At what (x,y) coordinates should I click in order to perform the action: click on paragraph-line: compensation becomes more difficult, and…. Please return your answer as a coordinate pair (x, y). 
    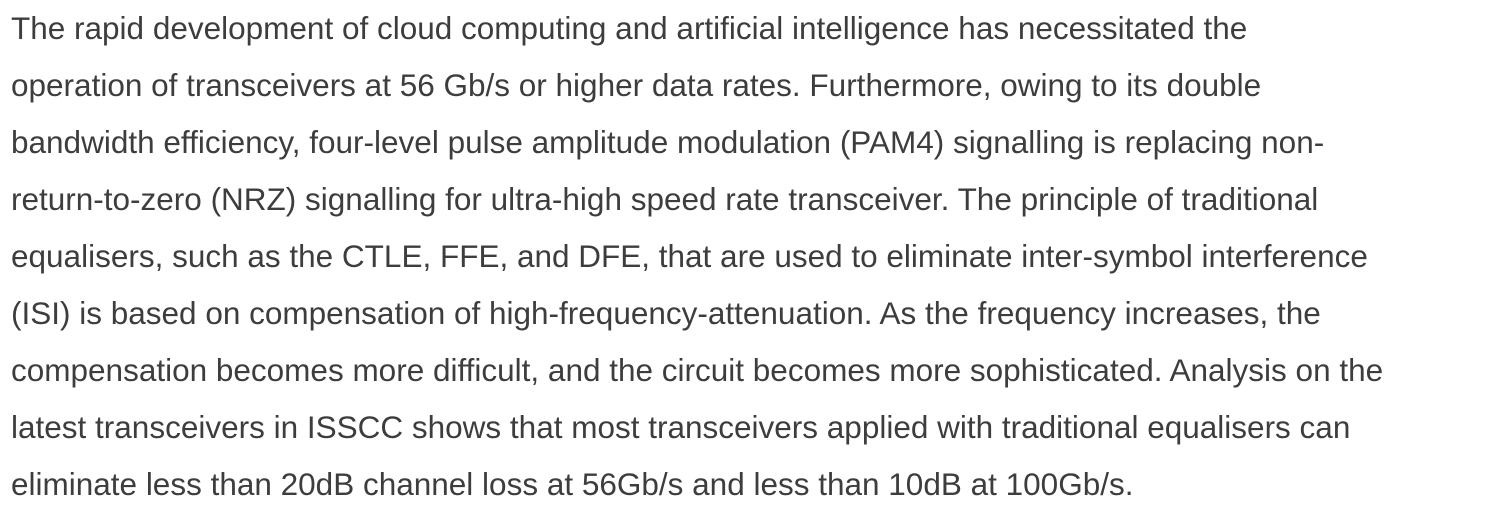
    Looking at the image, I should click on (697, 370).